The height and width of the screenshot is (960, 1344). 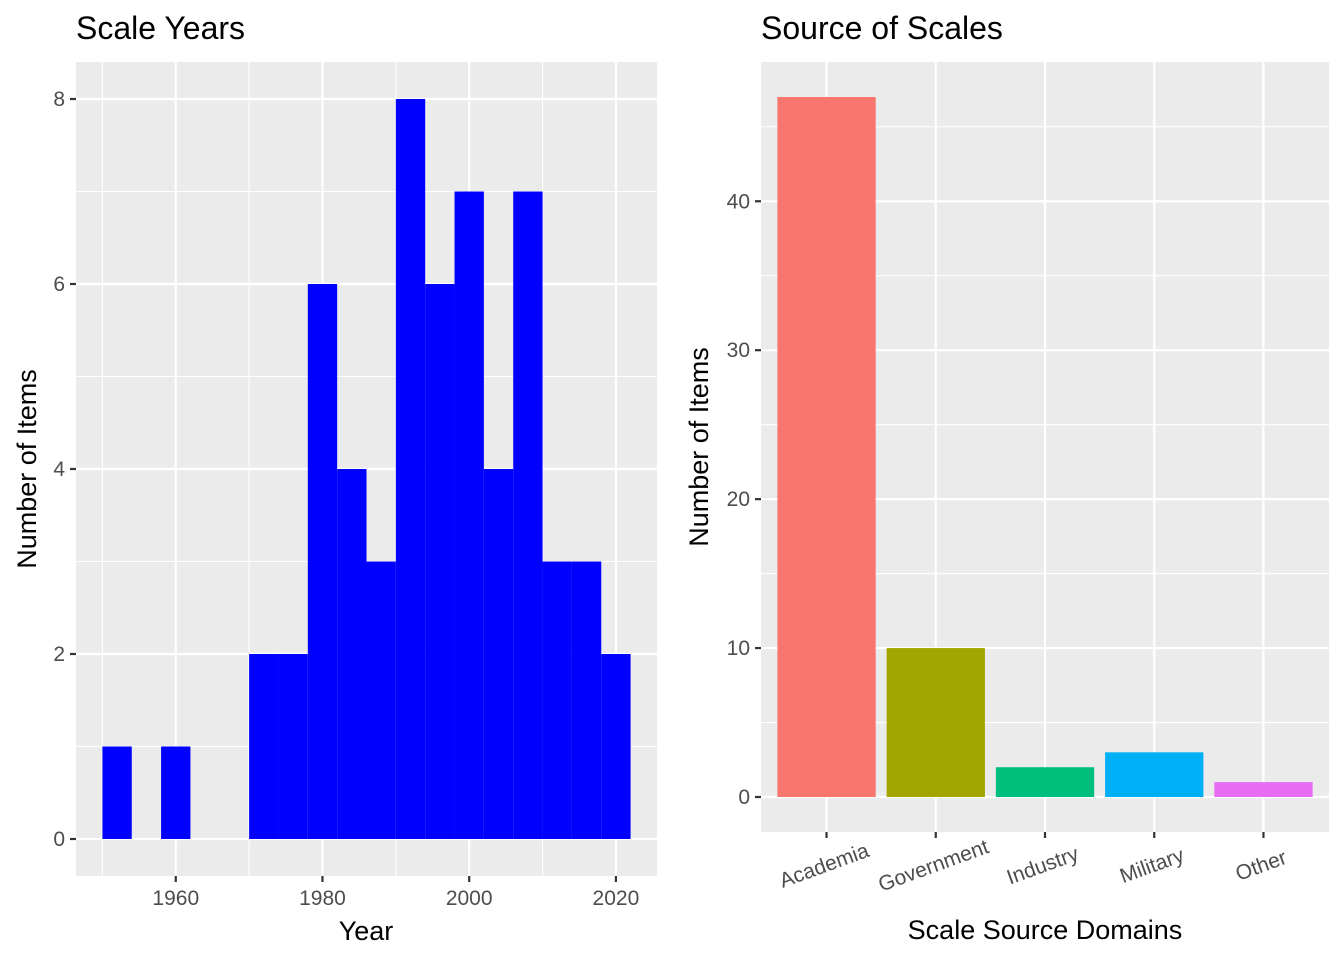 I want to click on histogram-y-tick-label: 4, so click(x=59, y=469).